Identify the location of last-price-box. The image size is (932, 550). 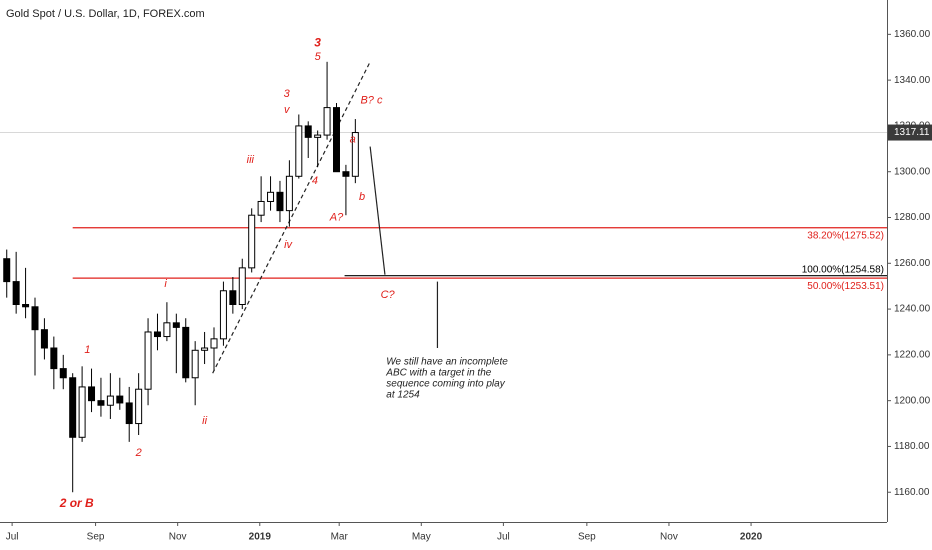
(910, 132).